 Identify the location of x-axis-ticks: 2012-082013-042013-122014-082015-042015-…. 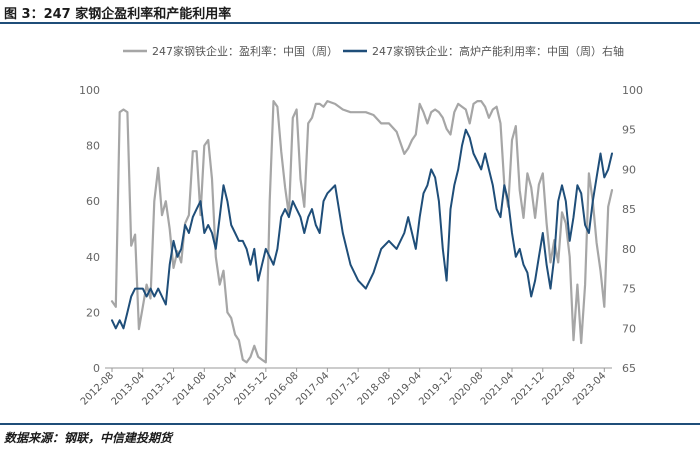
(343, 388).